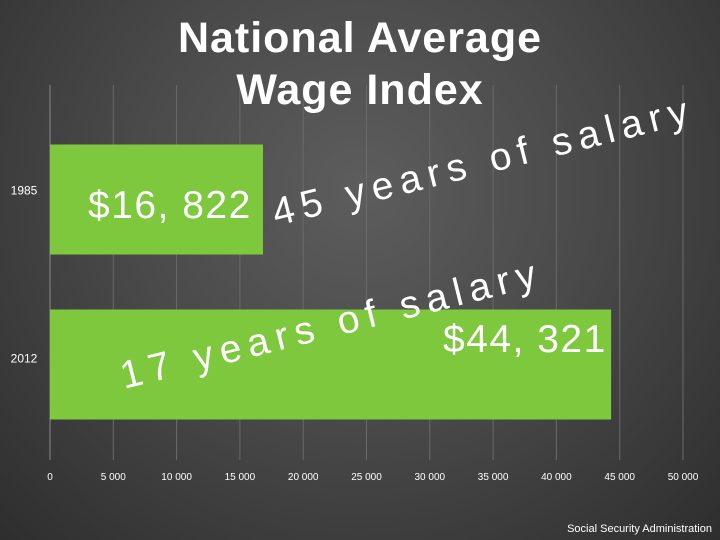 The width and height of the screenshot is (720, 540). What do you see at coordinates (170, 205) in the screenshot?
I see `data-label-1985: $16, 822` at bounding box center [170, 205].